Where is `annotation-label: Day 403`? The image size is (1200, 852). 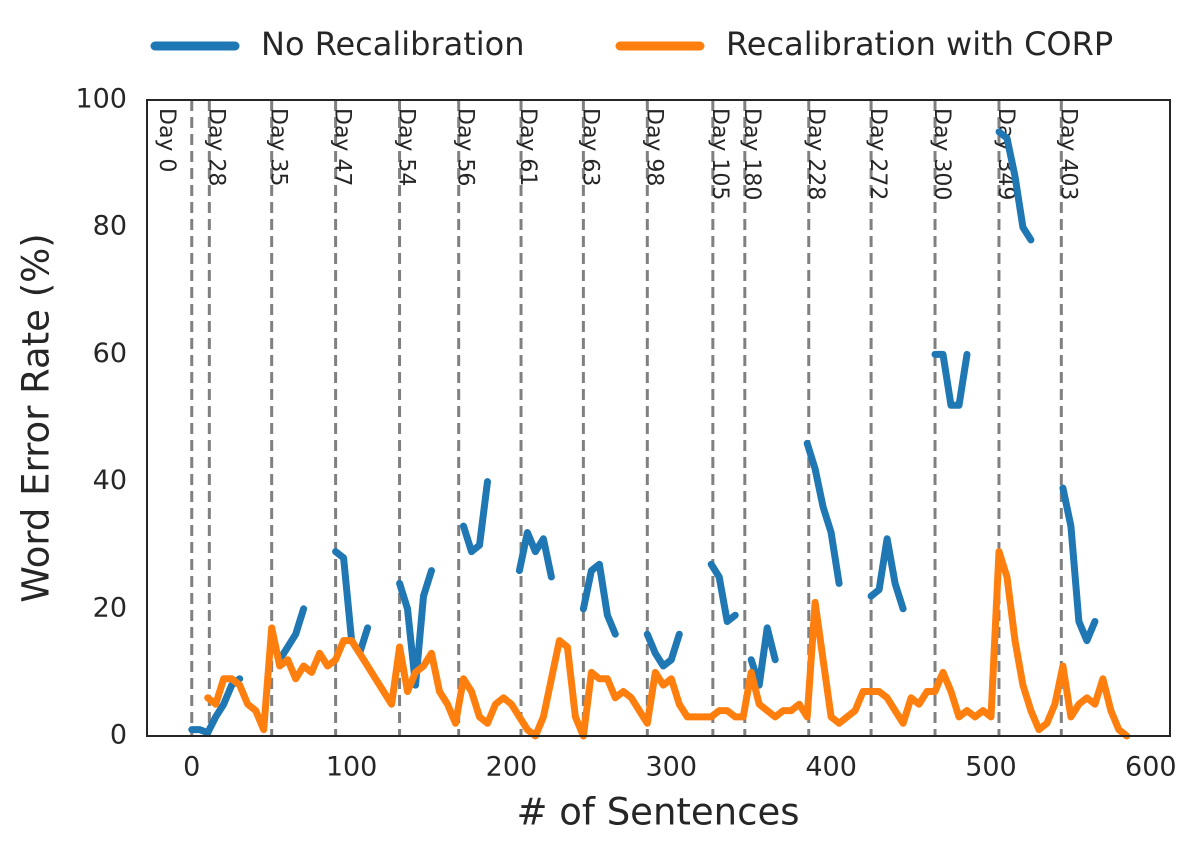 annotation-label: Day 403 is located at coordinates (1067, 154).